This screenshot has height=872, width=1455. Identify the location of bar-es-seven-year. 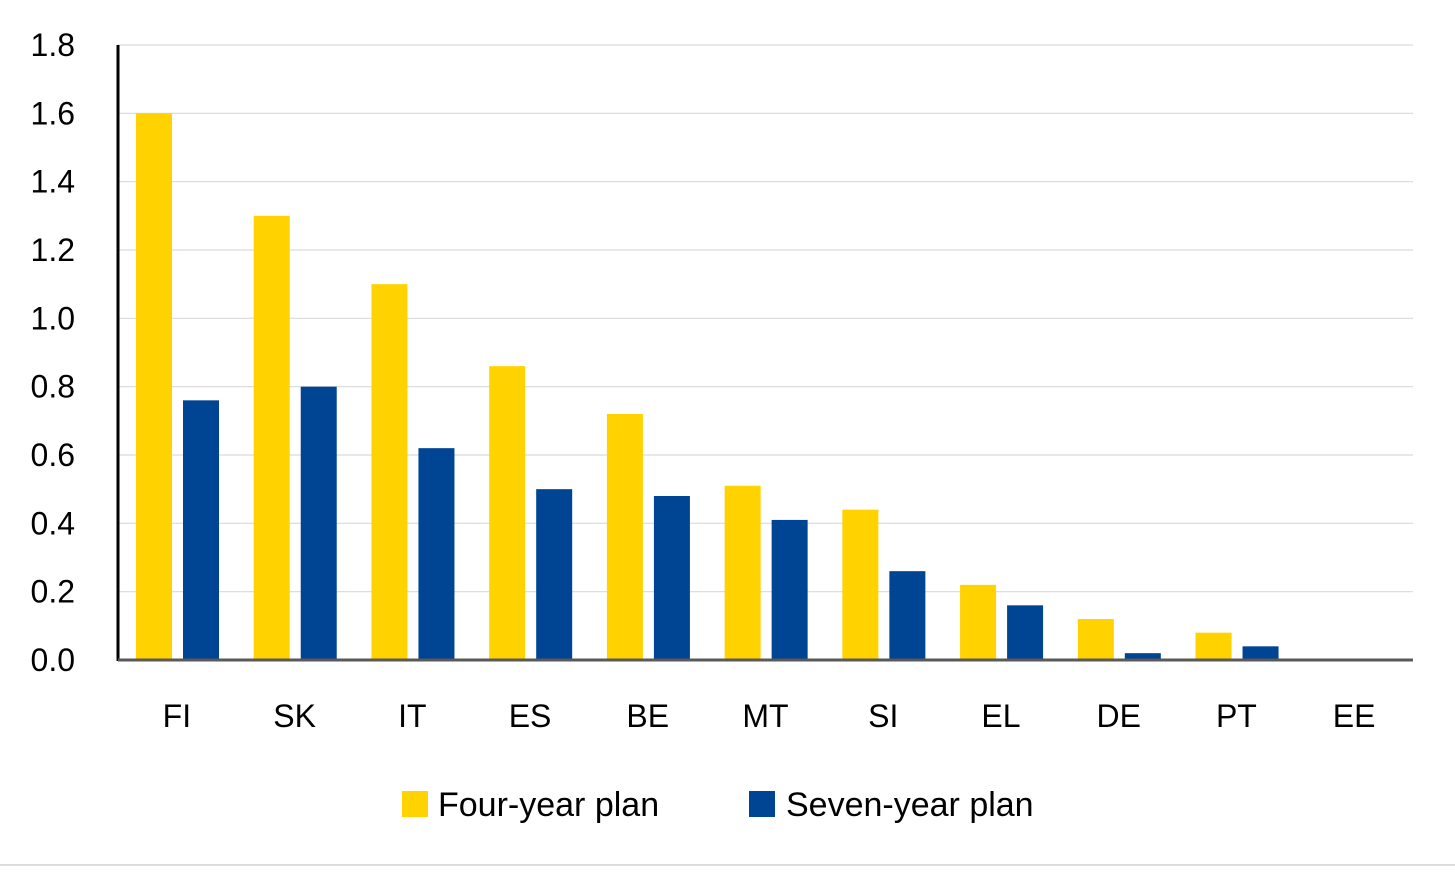
(554, 574).